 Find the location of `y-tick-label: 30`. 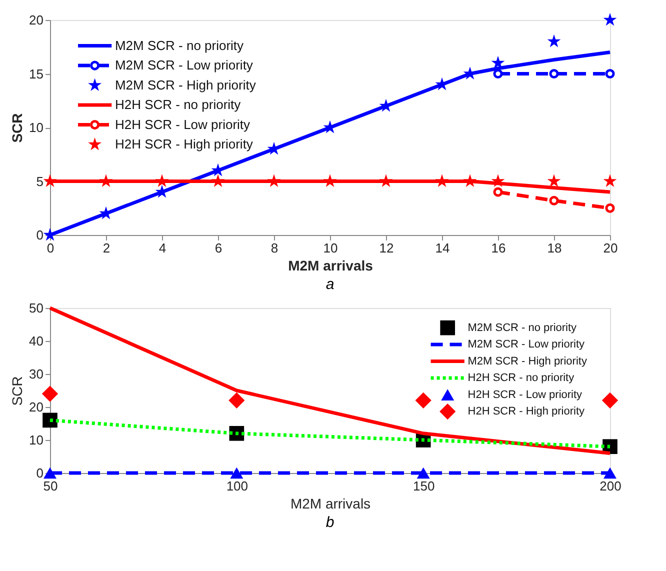

y-tick-label: 30 is located at coordinates (36, 374).